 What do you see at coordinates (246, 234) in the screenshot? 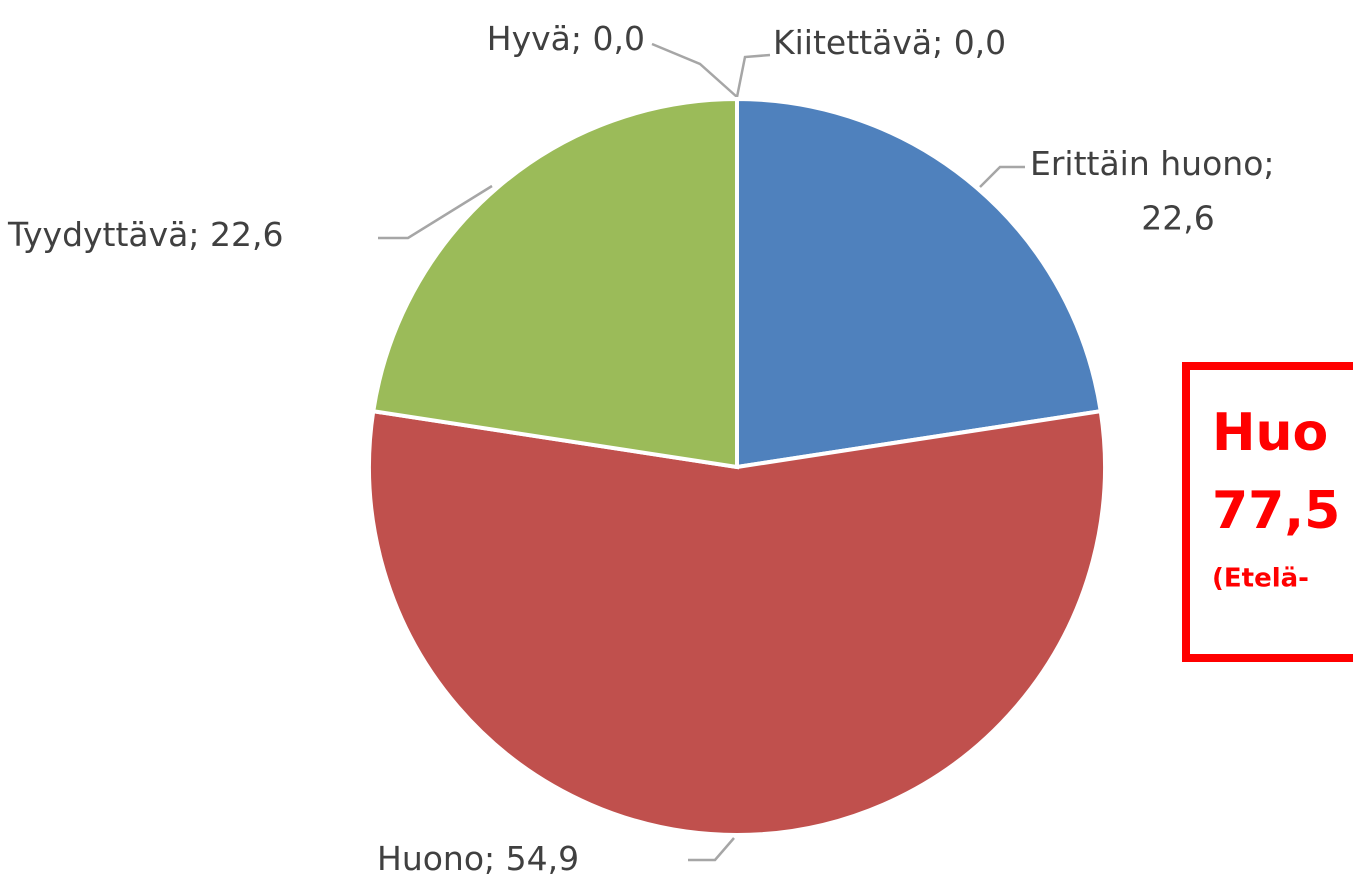
I see `value-label: 22,6` at bounding box center [246, 234].